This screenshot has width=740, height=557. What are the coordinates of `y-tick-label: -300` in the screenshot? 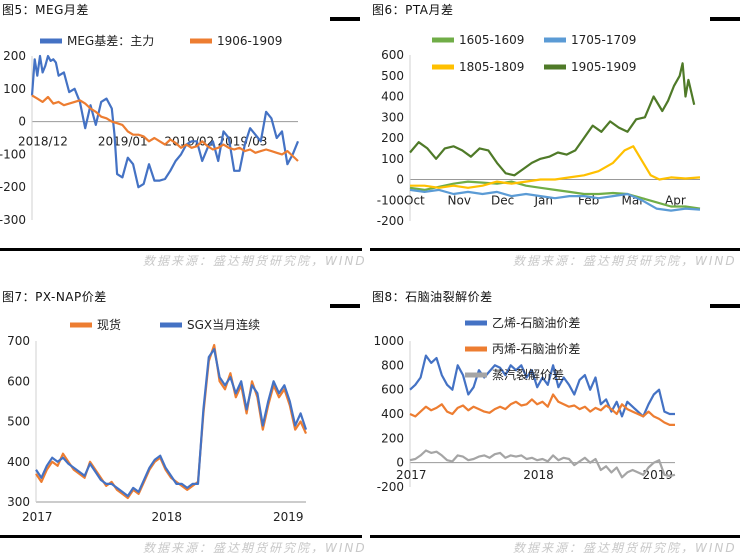 It's located at (13, 220).